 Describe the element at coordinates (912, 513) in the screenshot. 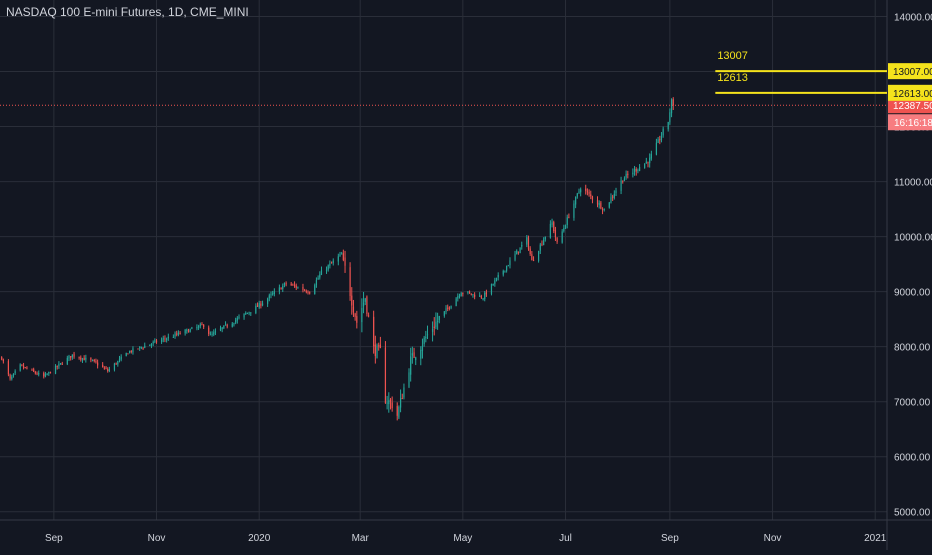

I see `y-tick-label: 5000.00` at that location.